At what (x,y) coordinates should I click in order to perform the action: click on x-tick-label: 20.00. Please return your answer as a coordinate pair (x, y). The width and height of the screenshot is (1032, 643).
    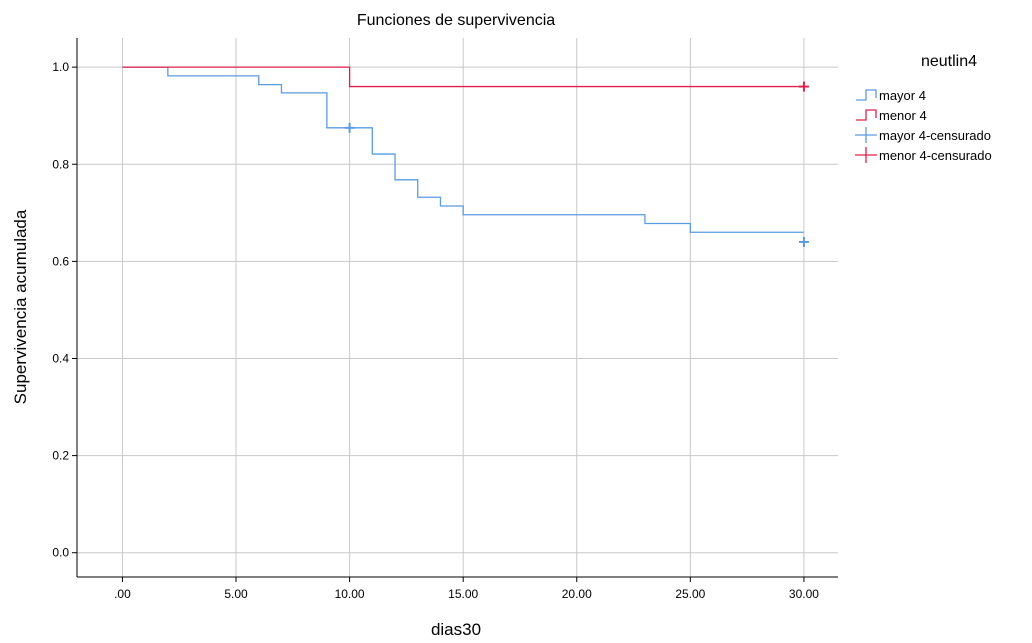
    Looking at the image, I should click on (577, 594).